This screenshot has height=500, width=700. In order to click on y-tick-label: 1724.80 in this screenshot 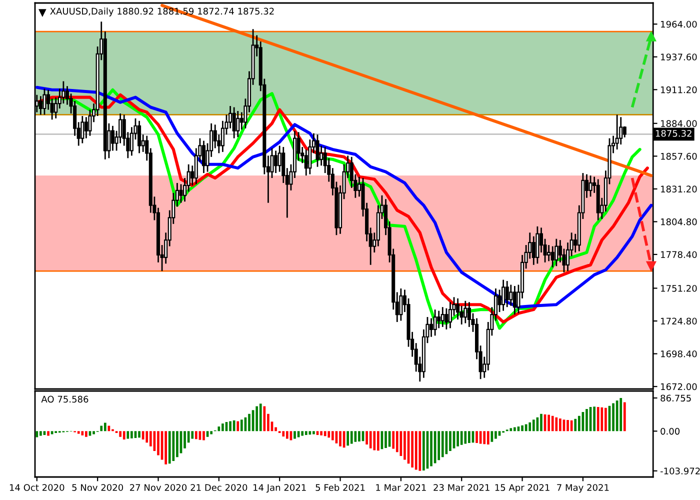, I will do `click(679, 321)`.